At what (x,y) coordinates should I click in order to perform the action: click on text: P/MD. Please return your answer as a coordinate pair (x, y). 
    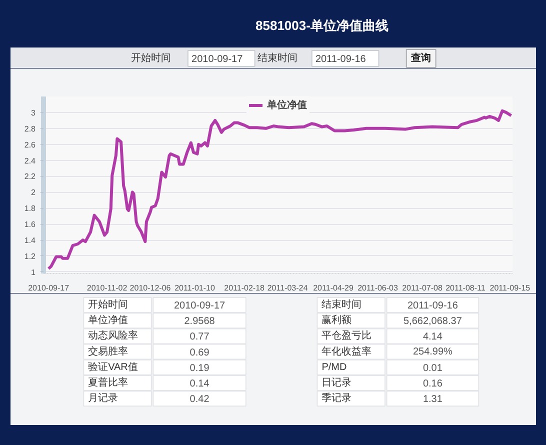
    Looking at the image, I should click on (334, 367).